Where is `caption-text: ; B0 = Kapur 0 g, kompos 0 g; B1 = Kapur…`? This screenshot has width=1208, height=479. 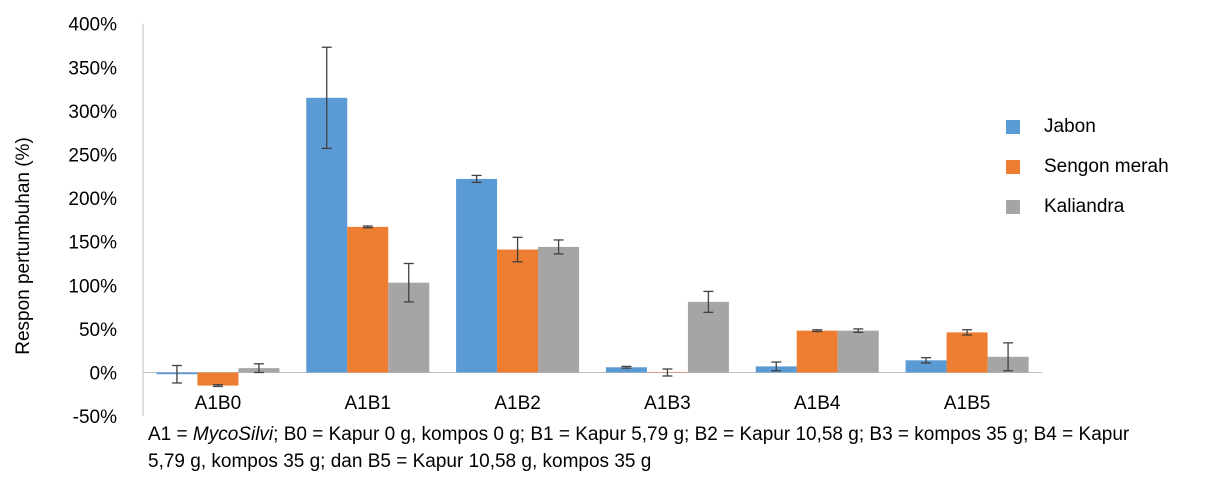 caption-text: ; B0 = Kapur 0 g, kompos 0 g; B1 = Kapur… is located at coordinates (641, 448).